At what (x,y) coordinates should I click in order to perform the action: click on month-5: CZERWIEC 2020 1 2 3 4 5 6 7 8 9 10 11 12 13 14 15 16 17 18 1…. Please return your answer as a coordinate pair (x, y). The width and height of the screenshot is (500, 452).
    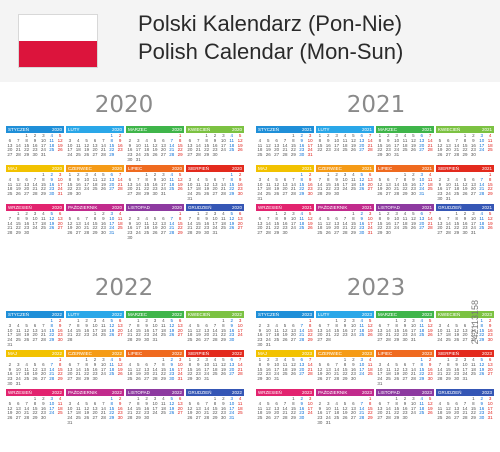
    Looking at the image, I should click on (95, 182).